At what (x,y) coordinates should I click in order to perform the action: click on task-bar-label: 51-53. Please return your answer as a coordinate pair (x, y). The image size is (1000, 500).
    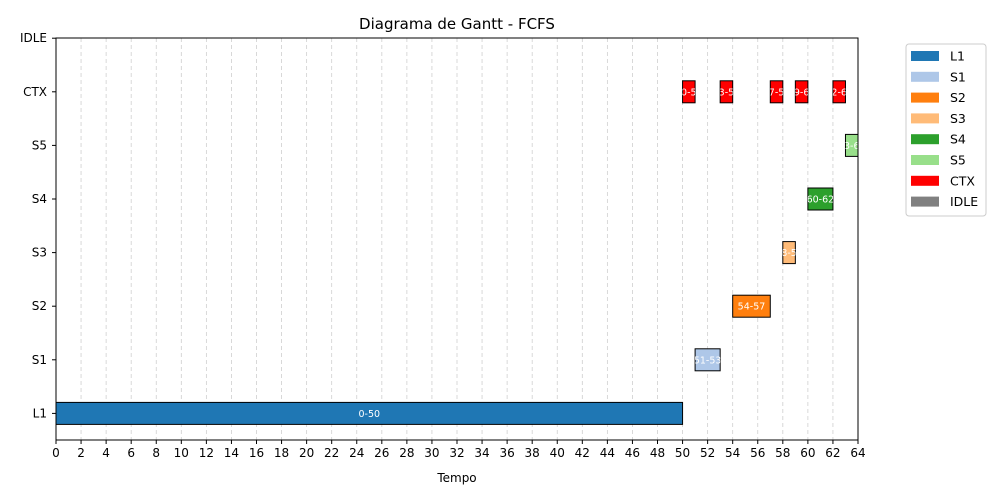
    Looking at the image, I should click on (708, 360).